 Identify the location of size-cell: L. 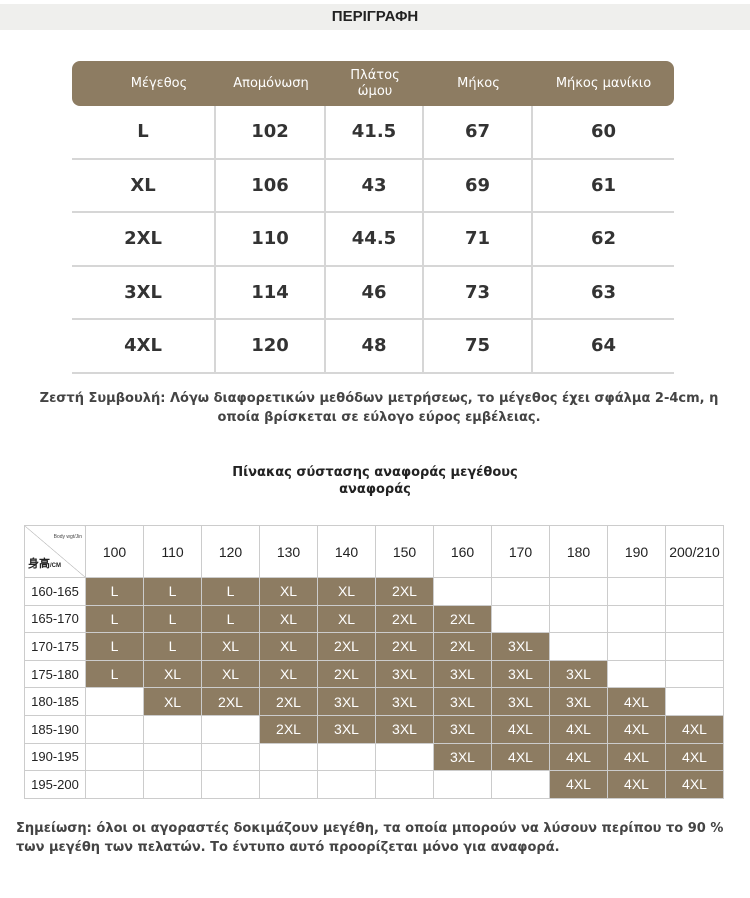
(144, 132).